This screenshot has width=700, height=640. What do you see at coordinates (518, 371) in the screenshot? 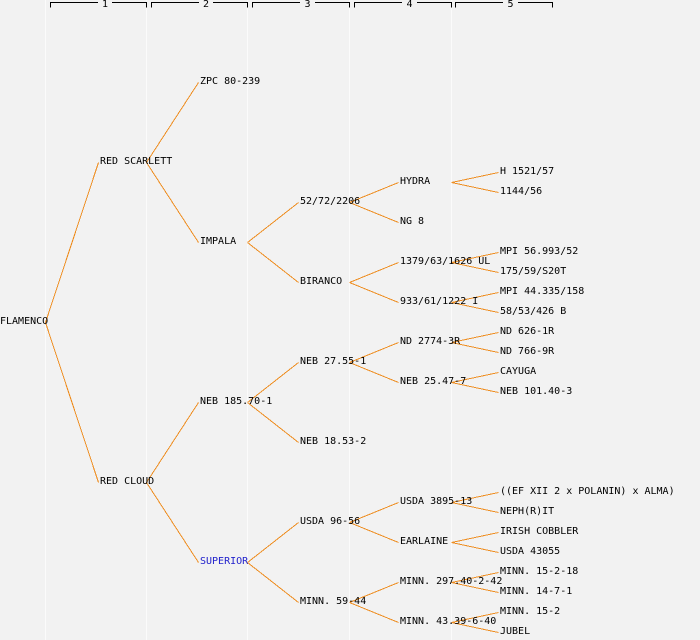
I see `tree-node-cayuga: CAYUGA` at bounding box center [518, 371].